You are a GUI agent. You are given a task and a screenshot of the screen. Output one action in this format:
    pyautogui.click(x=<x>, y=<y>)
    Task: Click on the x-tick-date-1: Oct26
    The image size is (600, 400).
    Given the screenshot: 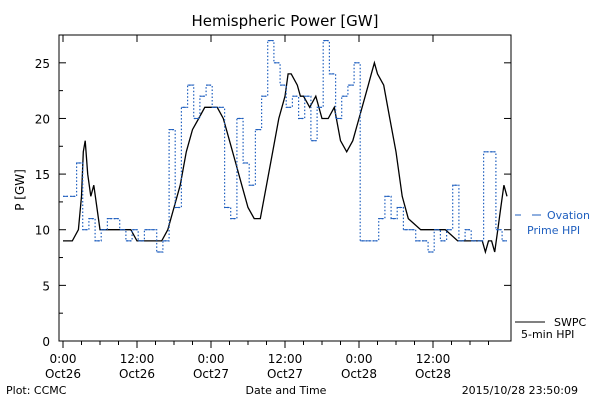 What is the action you would take?
    pyautogui.click(x=137, y=374)
    